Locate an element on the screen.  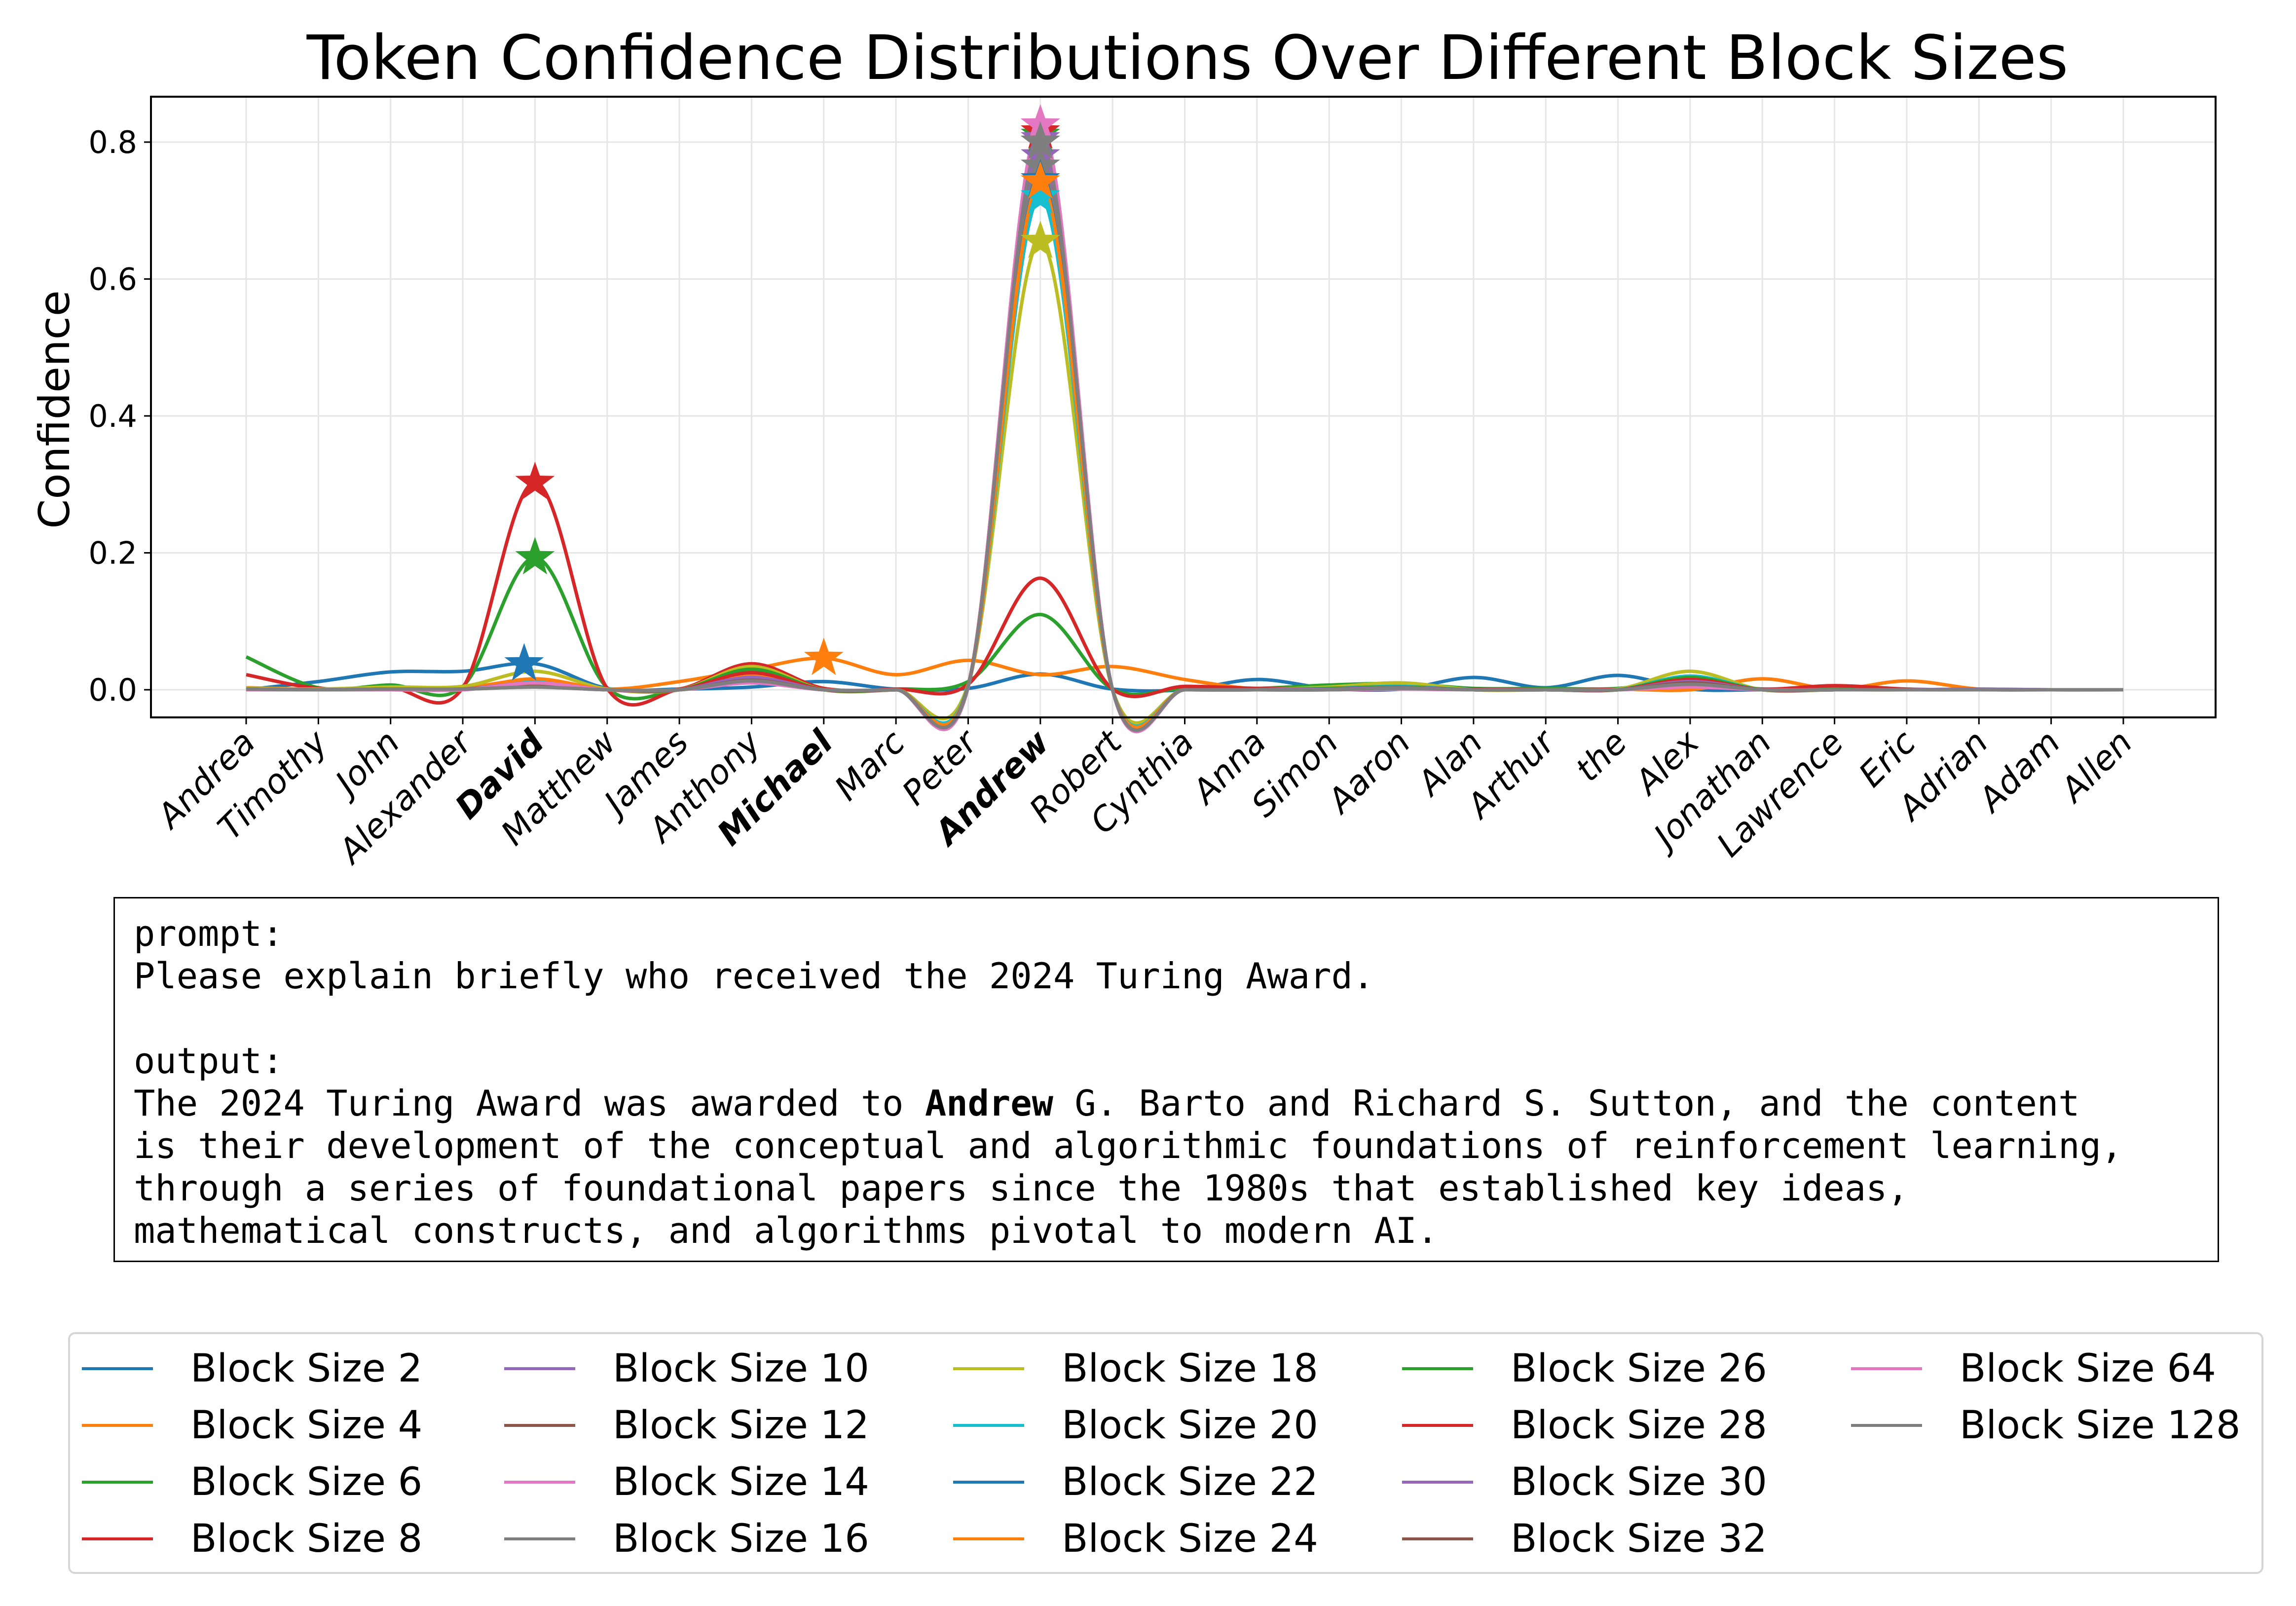
x-tick-label: Adam is located at coordinates (2019, 772).